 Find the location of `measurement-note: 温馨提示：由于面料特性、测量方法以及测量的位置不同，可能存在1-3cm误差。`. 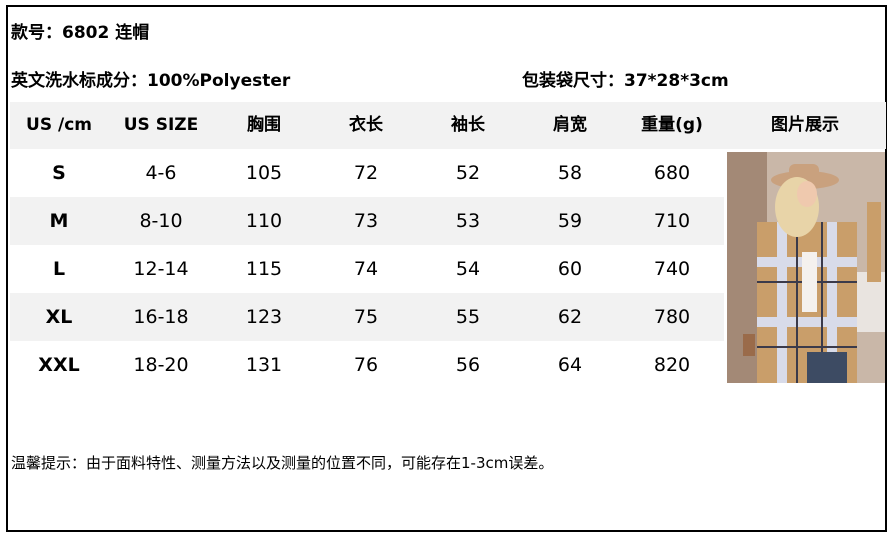

measurement-note: 温馨提示：由于面料特性、测量方法以及测量的位置不同，可能存在1-3cm误差。 is located at coordinates (282, 463).